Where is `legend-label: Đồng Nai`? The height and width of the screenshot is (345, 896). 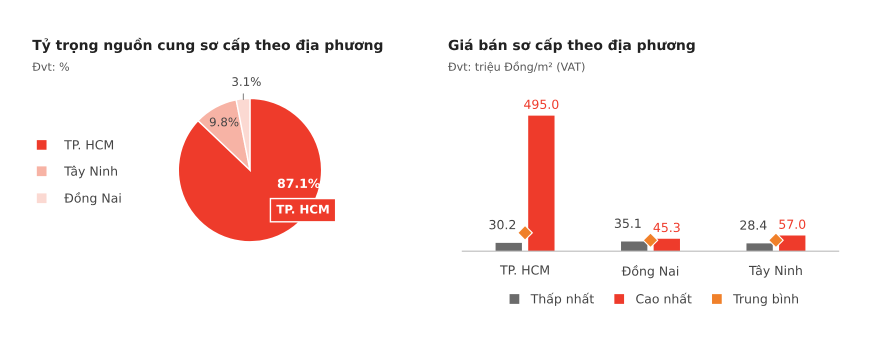
legend-label: Đồng Nai is located at coordinates (92, 199).